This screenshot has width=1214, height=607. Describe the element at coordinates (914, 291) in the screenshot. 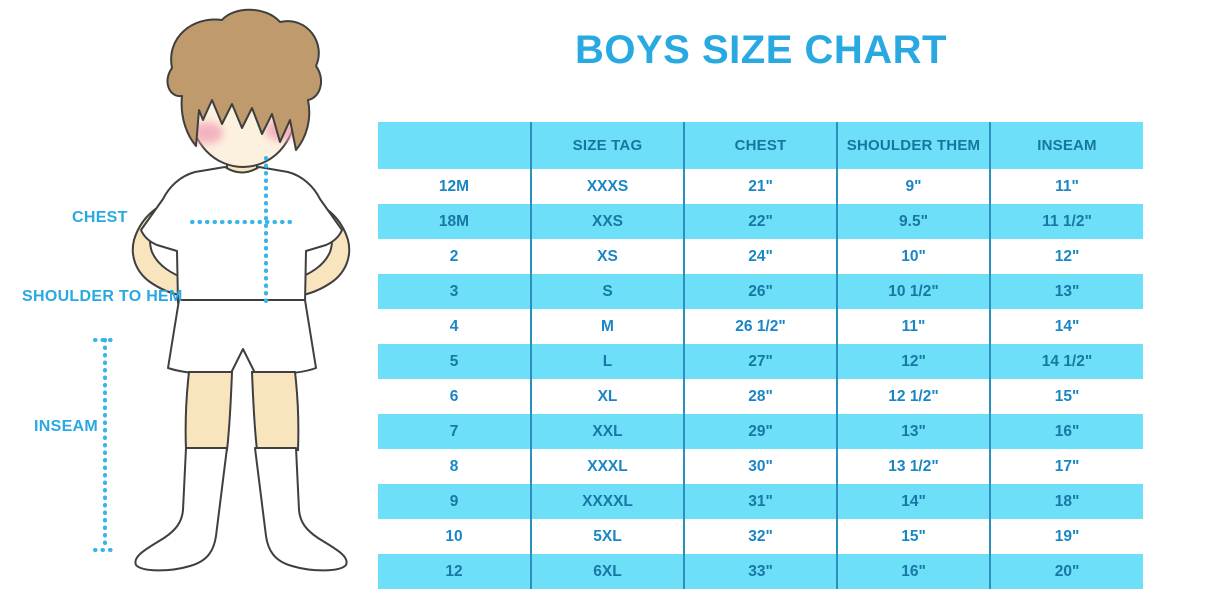

I see `table-cell: 10 1/2"` at that location.